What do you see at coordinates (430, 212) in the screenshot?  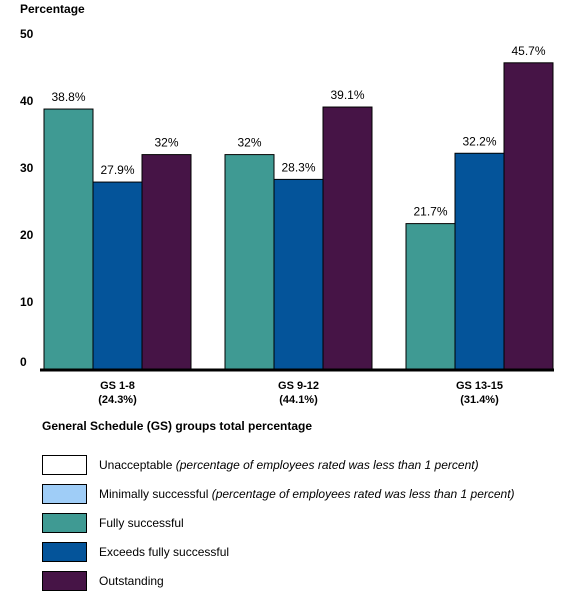 I see `bar-value-label: 21.7%` at bounding box center [430, 212].